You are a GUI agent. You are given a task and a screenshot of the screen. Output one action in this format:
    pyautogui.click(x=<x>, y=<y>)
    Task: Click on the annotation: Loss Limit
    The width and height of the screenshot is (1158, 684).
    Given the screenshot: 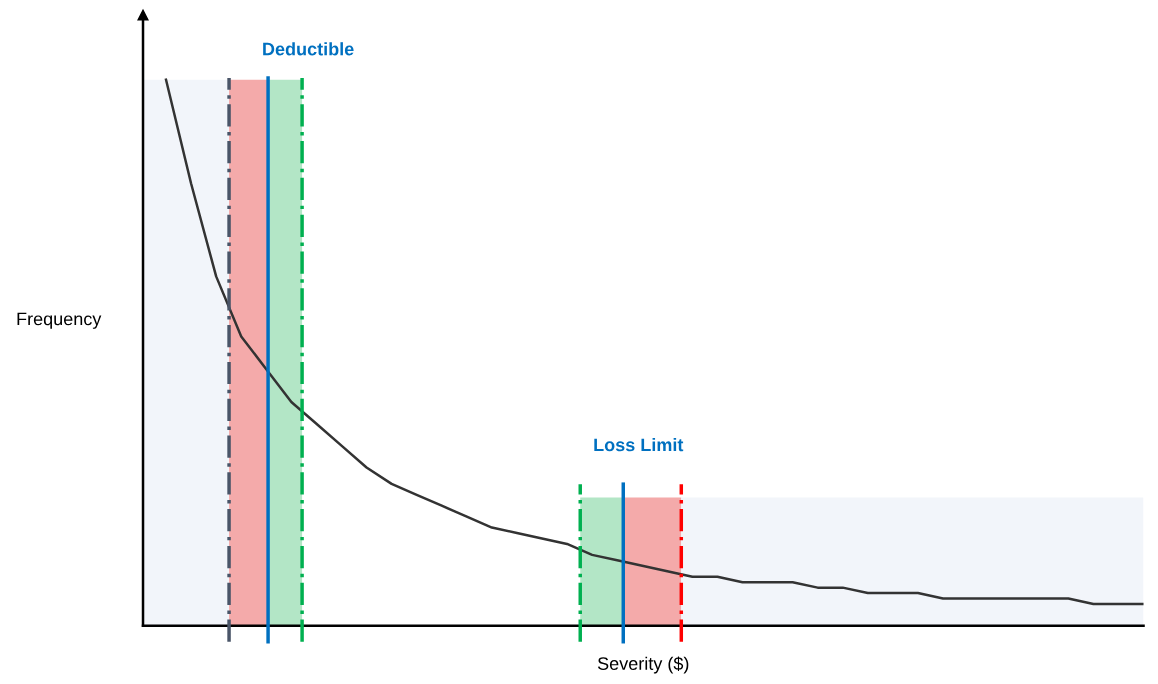 What is the action you would take?
    pyautogui.click(x=639, y=445)
    